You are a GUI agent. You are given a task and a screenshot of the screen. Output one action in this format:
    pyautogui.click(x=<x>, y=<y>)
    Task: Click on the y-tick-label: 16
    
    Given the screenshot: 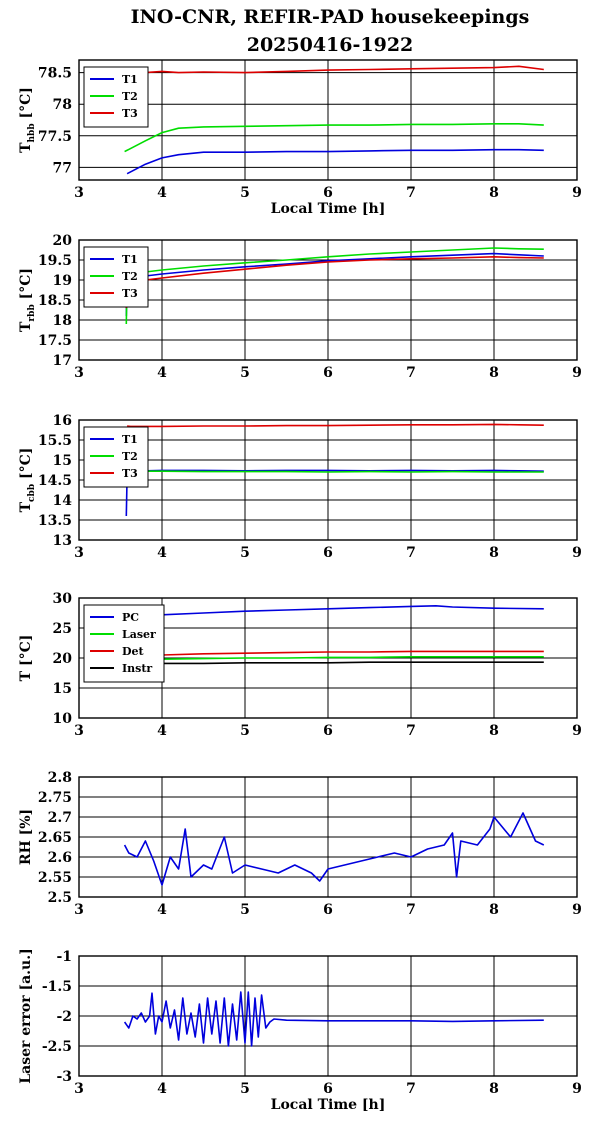 What is the action you would take?
    pyautogui.click(x=62, y=421)
    